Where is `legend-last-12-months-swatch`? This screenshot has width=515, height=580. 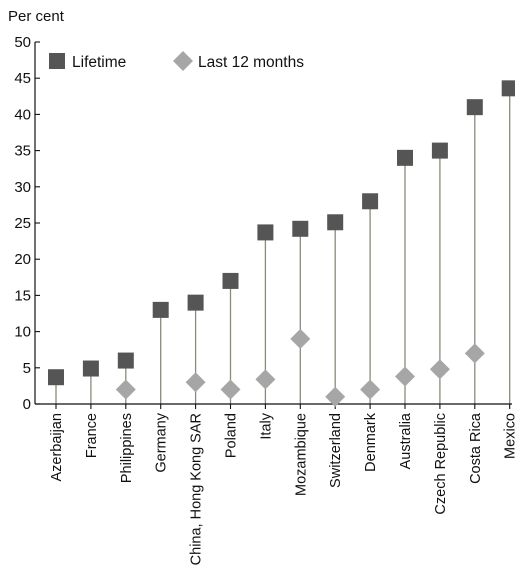 legend-last-12-months-swatch is located at coordinates (183, 61).